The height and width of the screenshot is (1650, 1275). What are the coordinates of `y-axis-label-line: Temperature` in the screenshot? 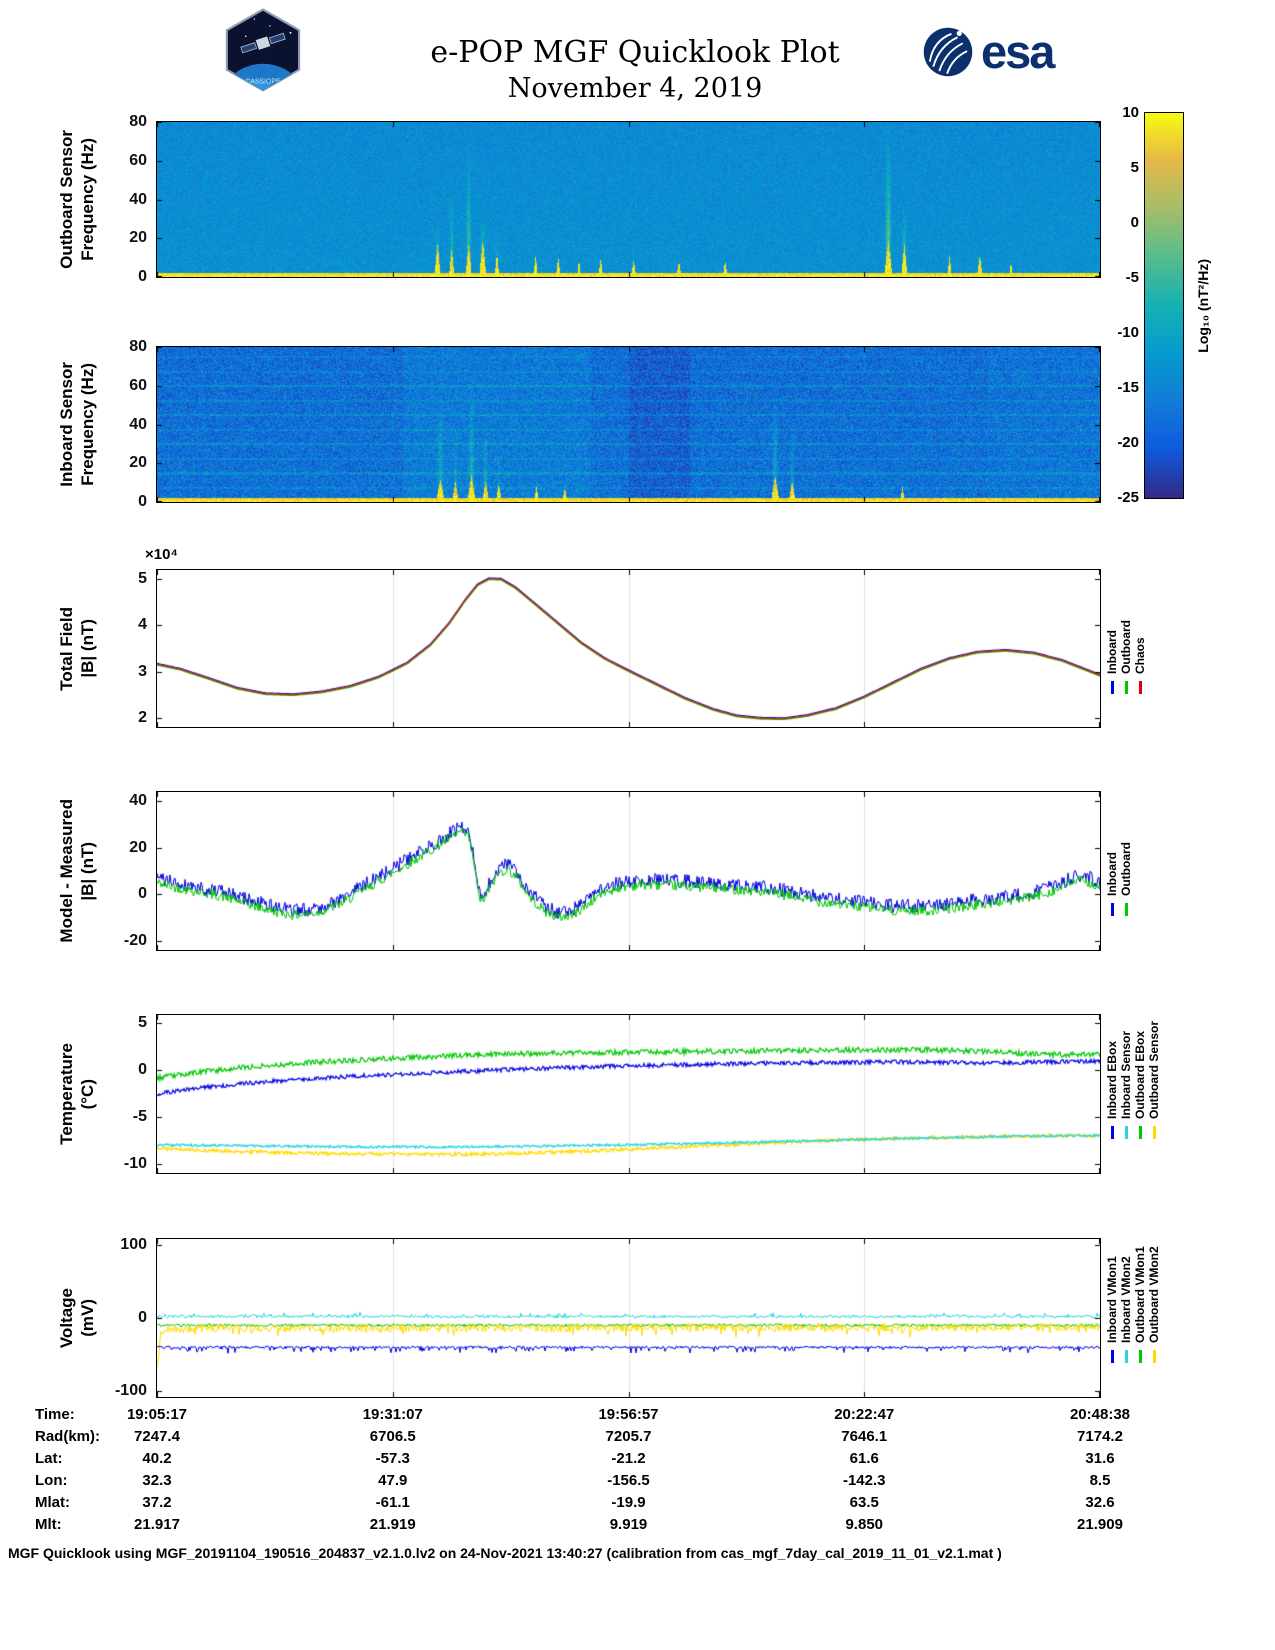 It's located at (66, 1094).